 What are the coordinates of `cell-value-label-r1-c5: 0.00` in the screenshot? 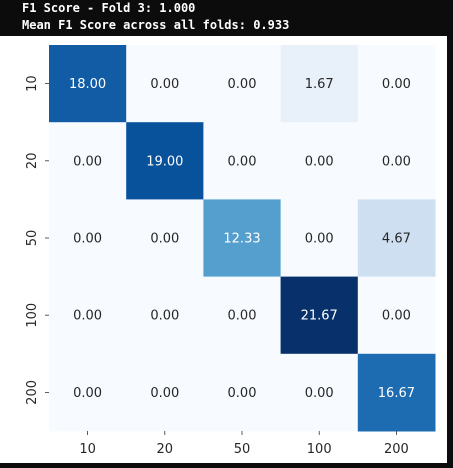 It's located at (396, 84).